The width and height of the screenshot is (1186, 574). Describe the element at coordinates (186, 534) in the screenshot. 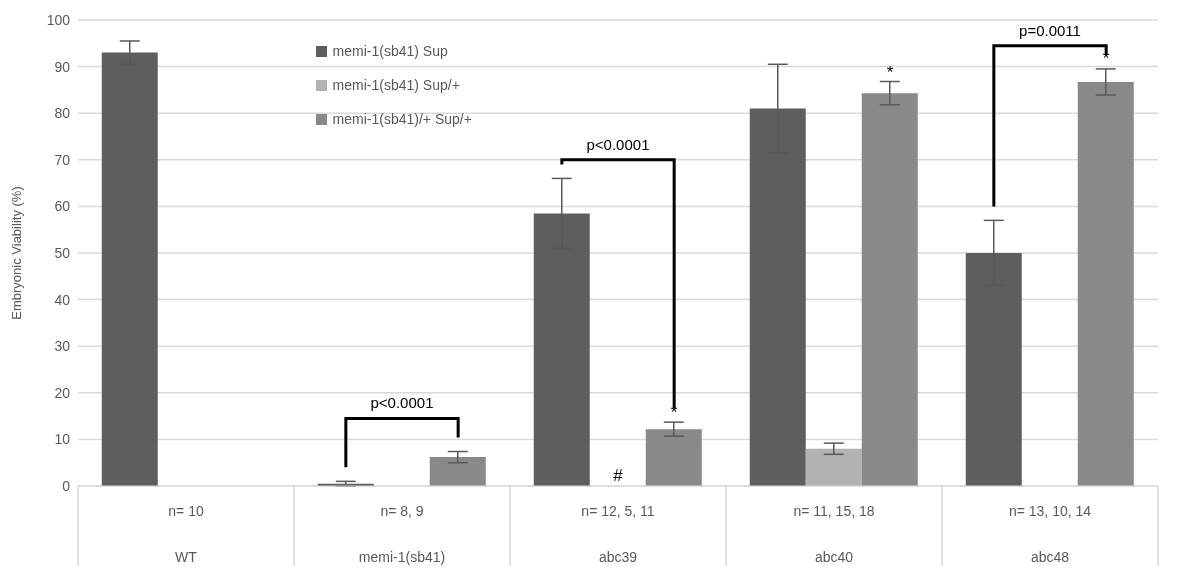

I see `category-label: n= 10 WT` at that location.